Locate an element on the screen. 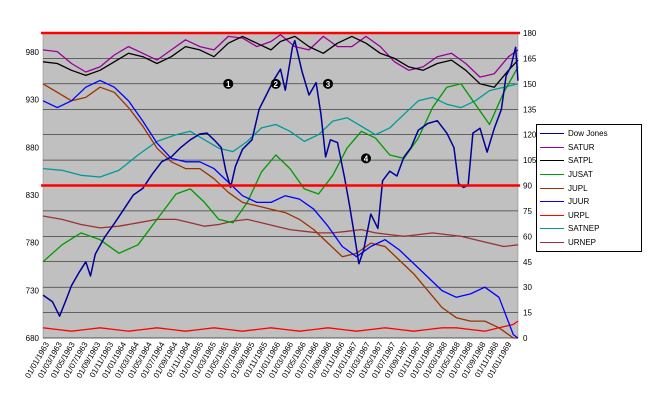 This screenshot has height=417, width=651. legend-label: JUUR is located at coordinates (579, 202).